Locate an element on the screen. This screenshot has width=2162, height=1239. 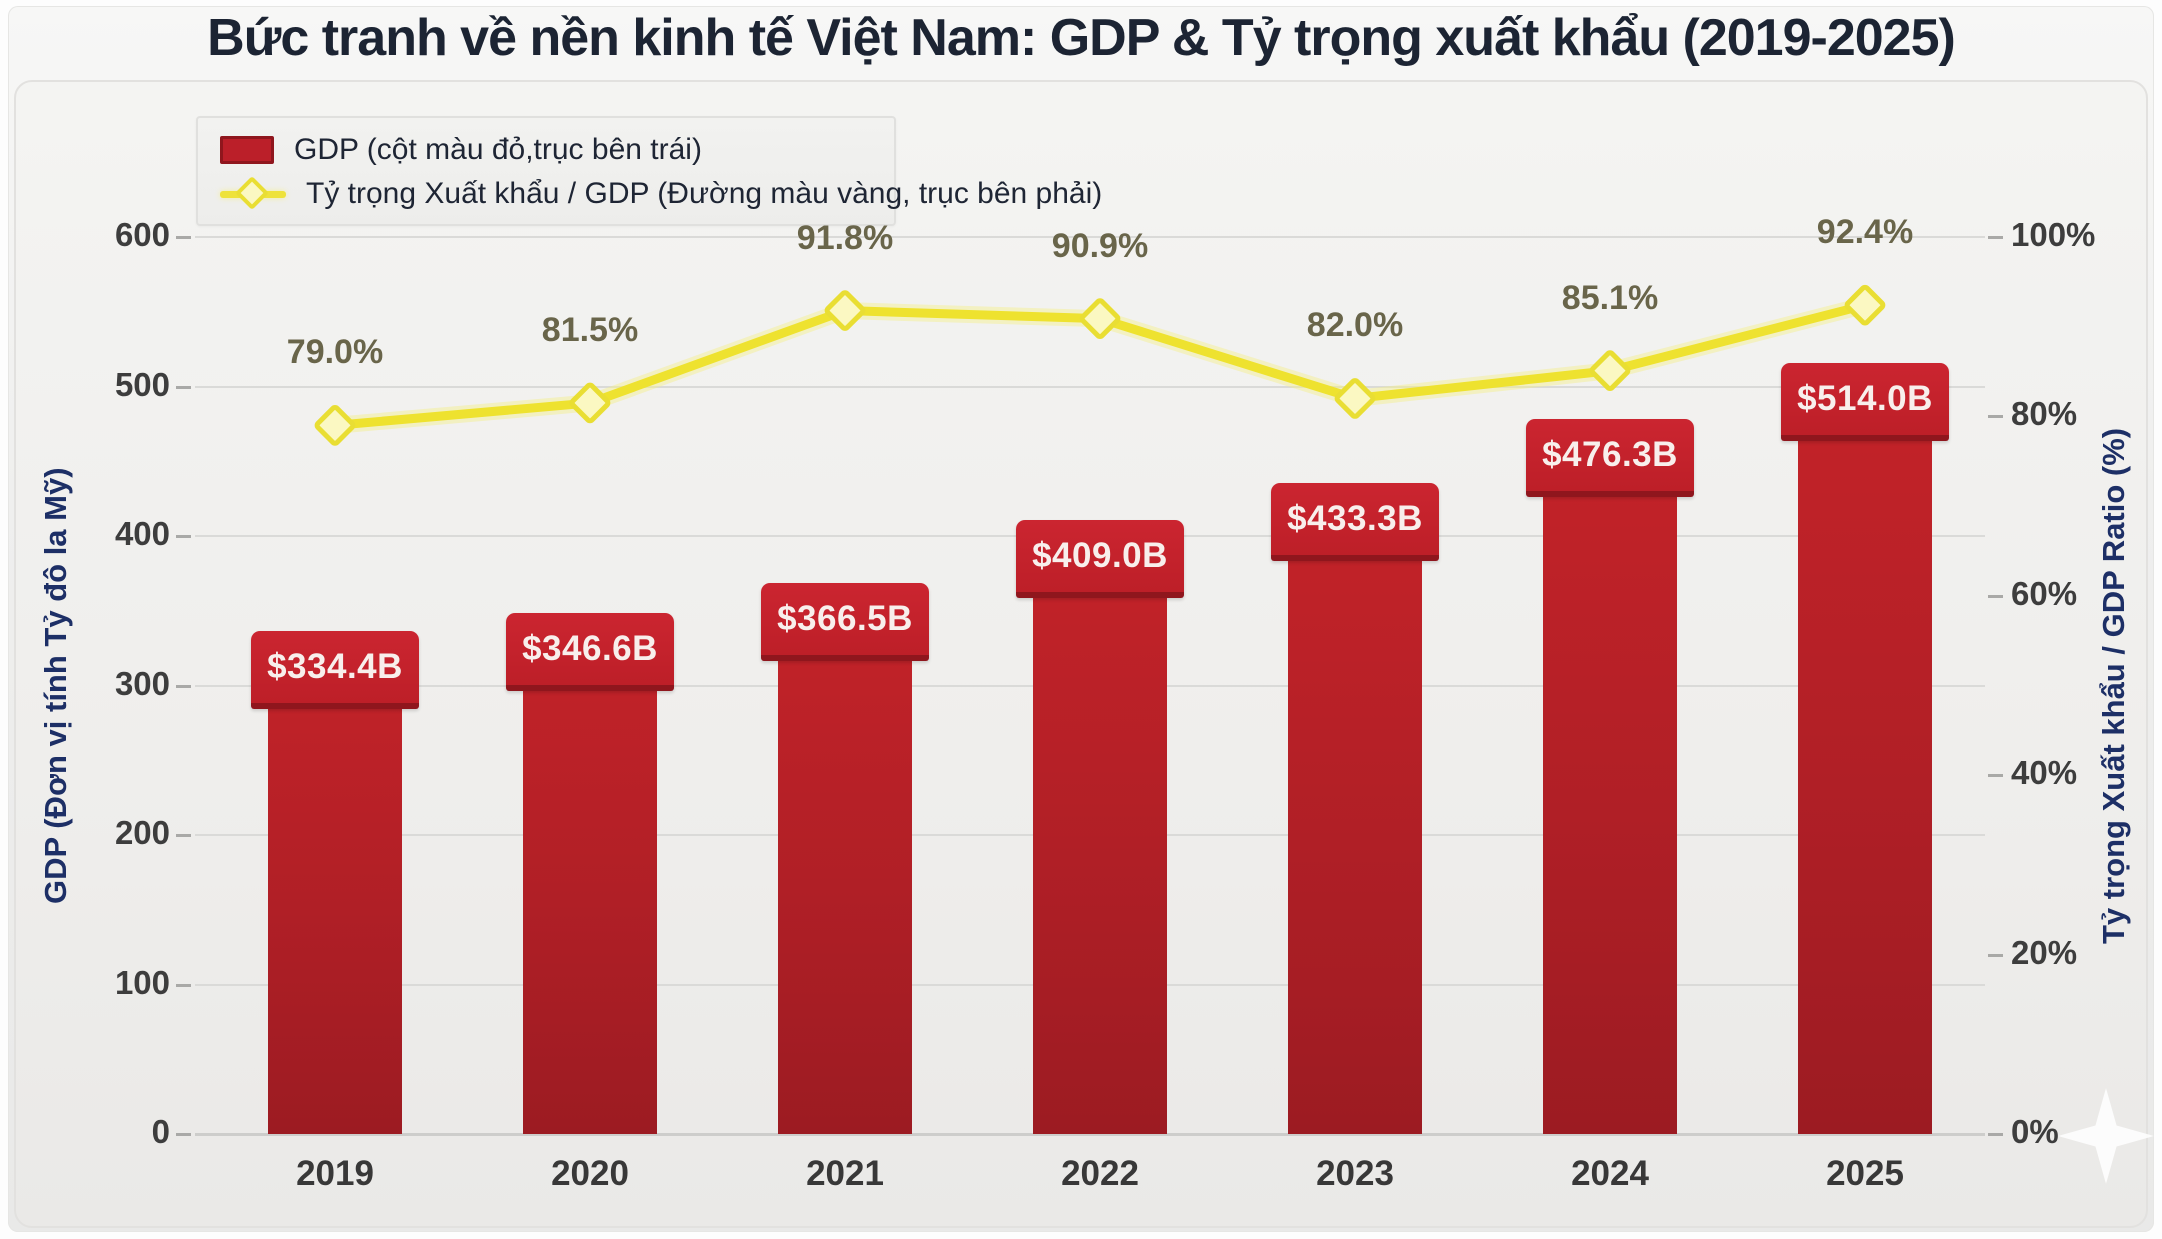
x-axis-label-2024: 2024 is located at coordinates (1610, 1173).